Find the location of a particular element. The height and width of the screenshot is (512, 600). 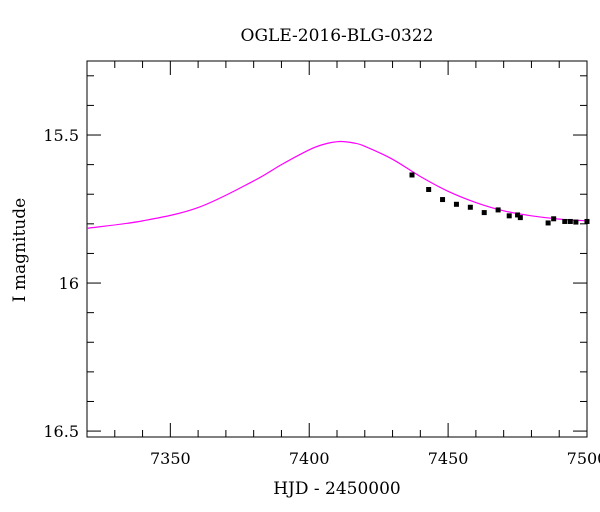

model-curve is located at coordinates (337, 184).